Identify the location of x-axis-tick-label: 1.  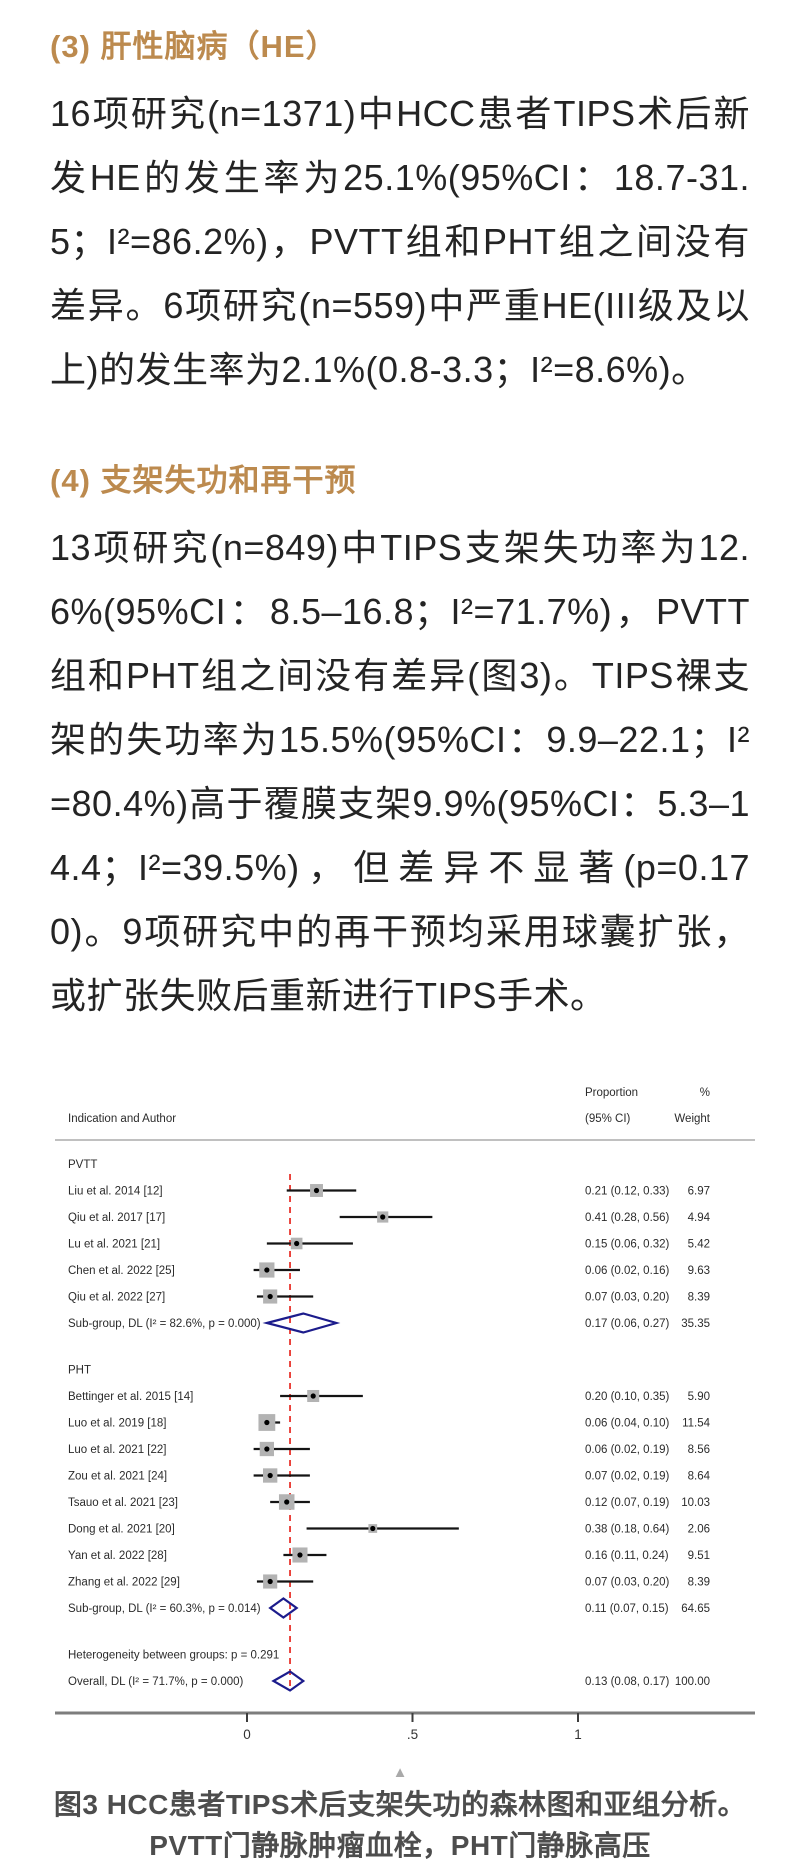
(578, 1734).